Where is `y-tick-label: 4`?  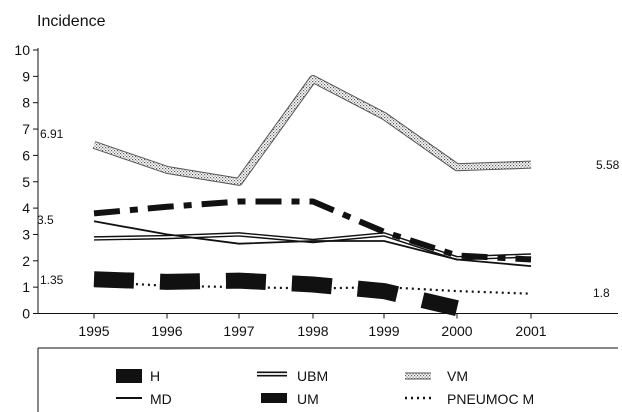
y-tick-label: 4 is located at coordinates (26, 208).